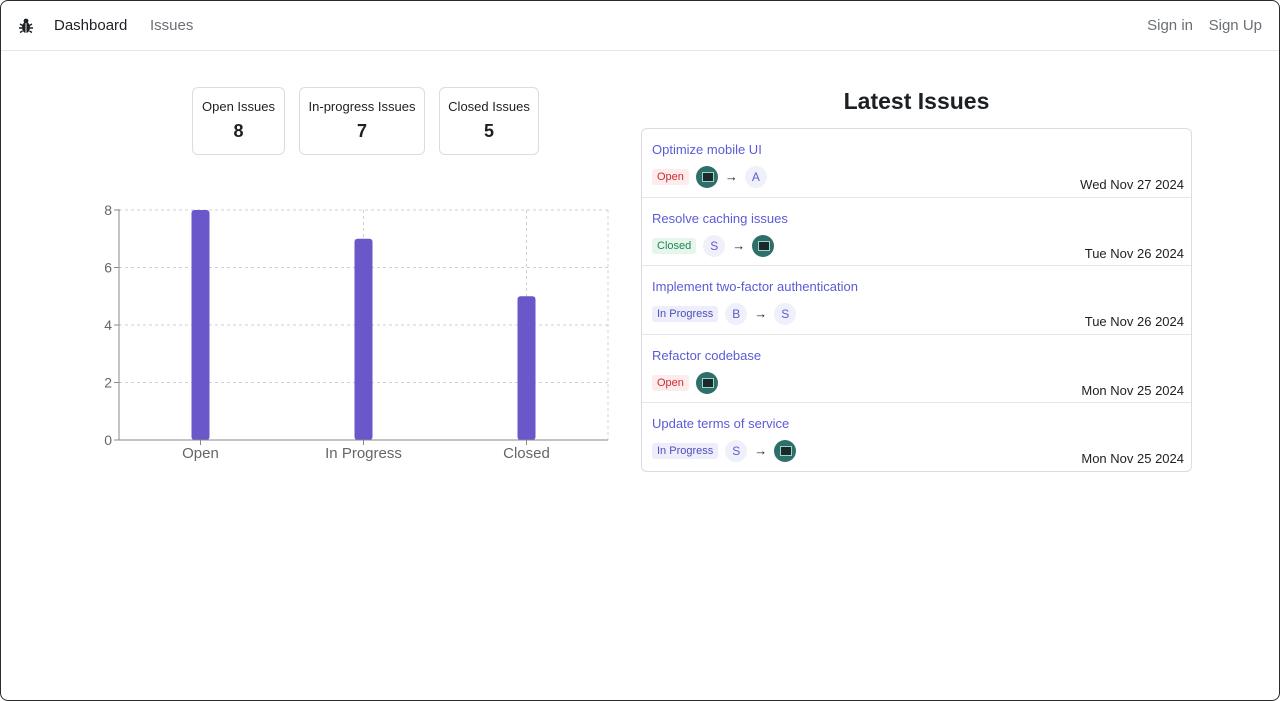 The image size is (1280, 701). What do you see at coordinates (108, 210) in the screenshot?
I see `y-tick-label: 8` at bounding box center [108, 210].